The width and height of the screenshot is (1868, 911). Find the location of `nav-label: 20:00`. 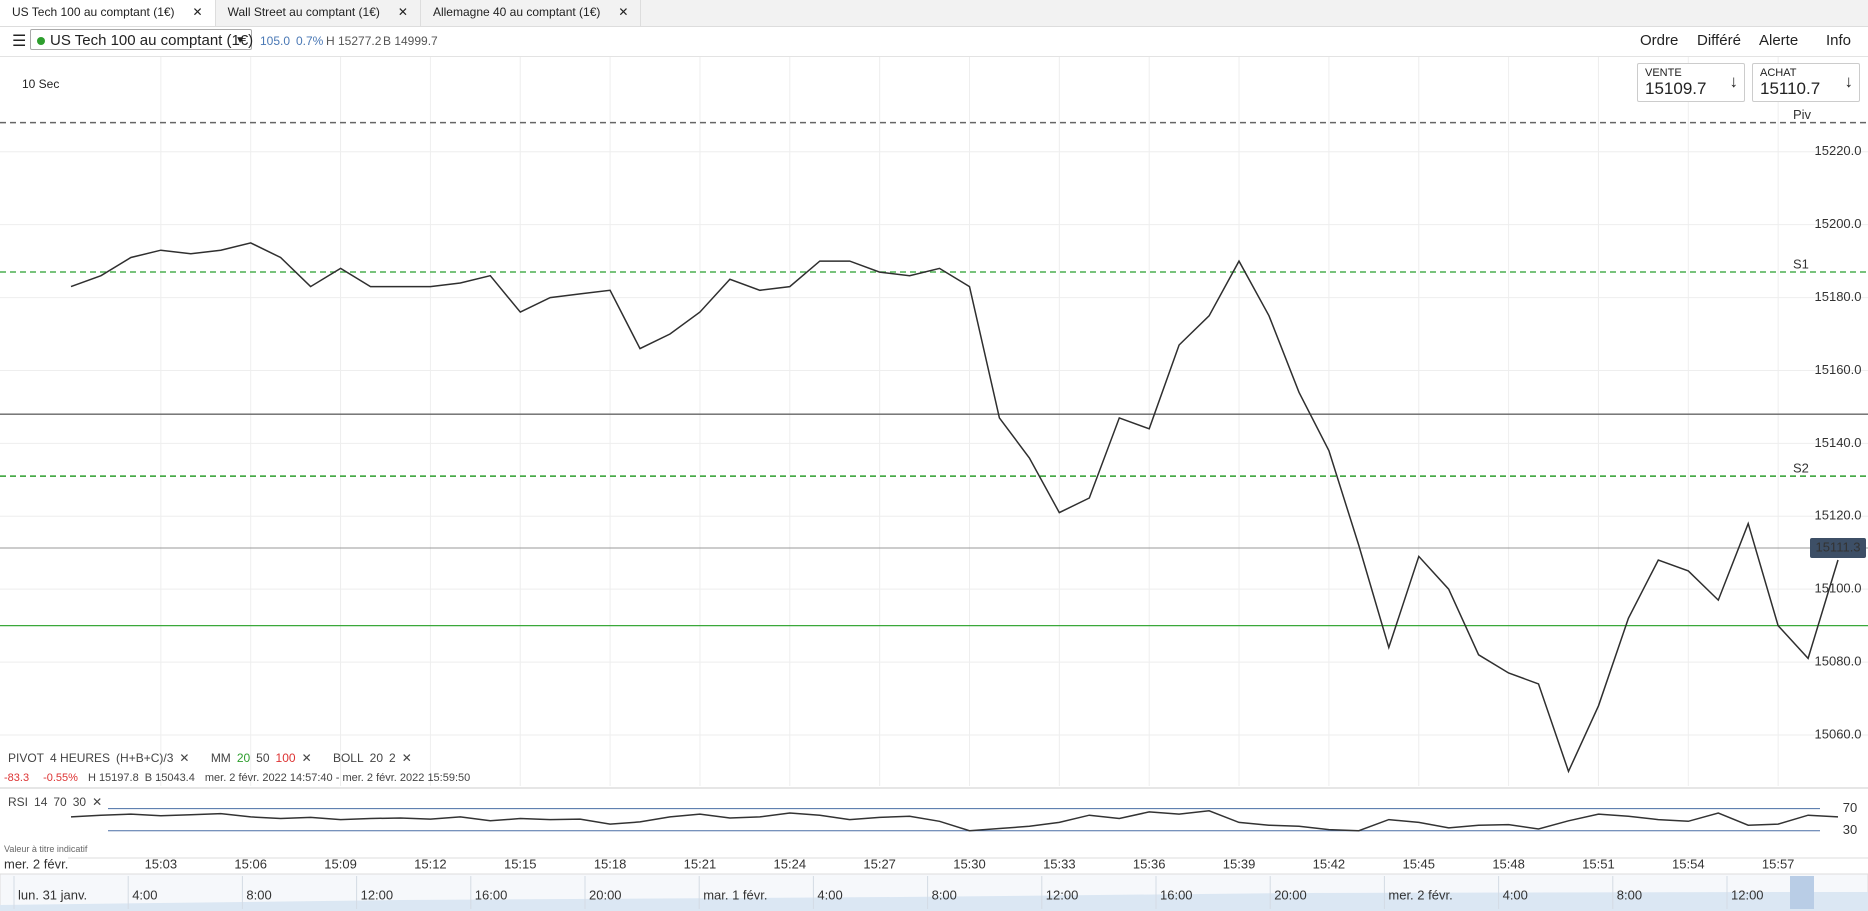

nav-label: 20:00 is located at coordinates (605, 894).